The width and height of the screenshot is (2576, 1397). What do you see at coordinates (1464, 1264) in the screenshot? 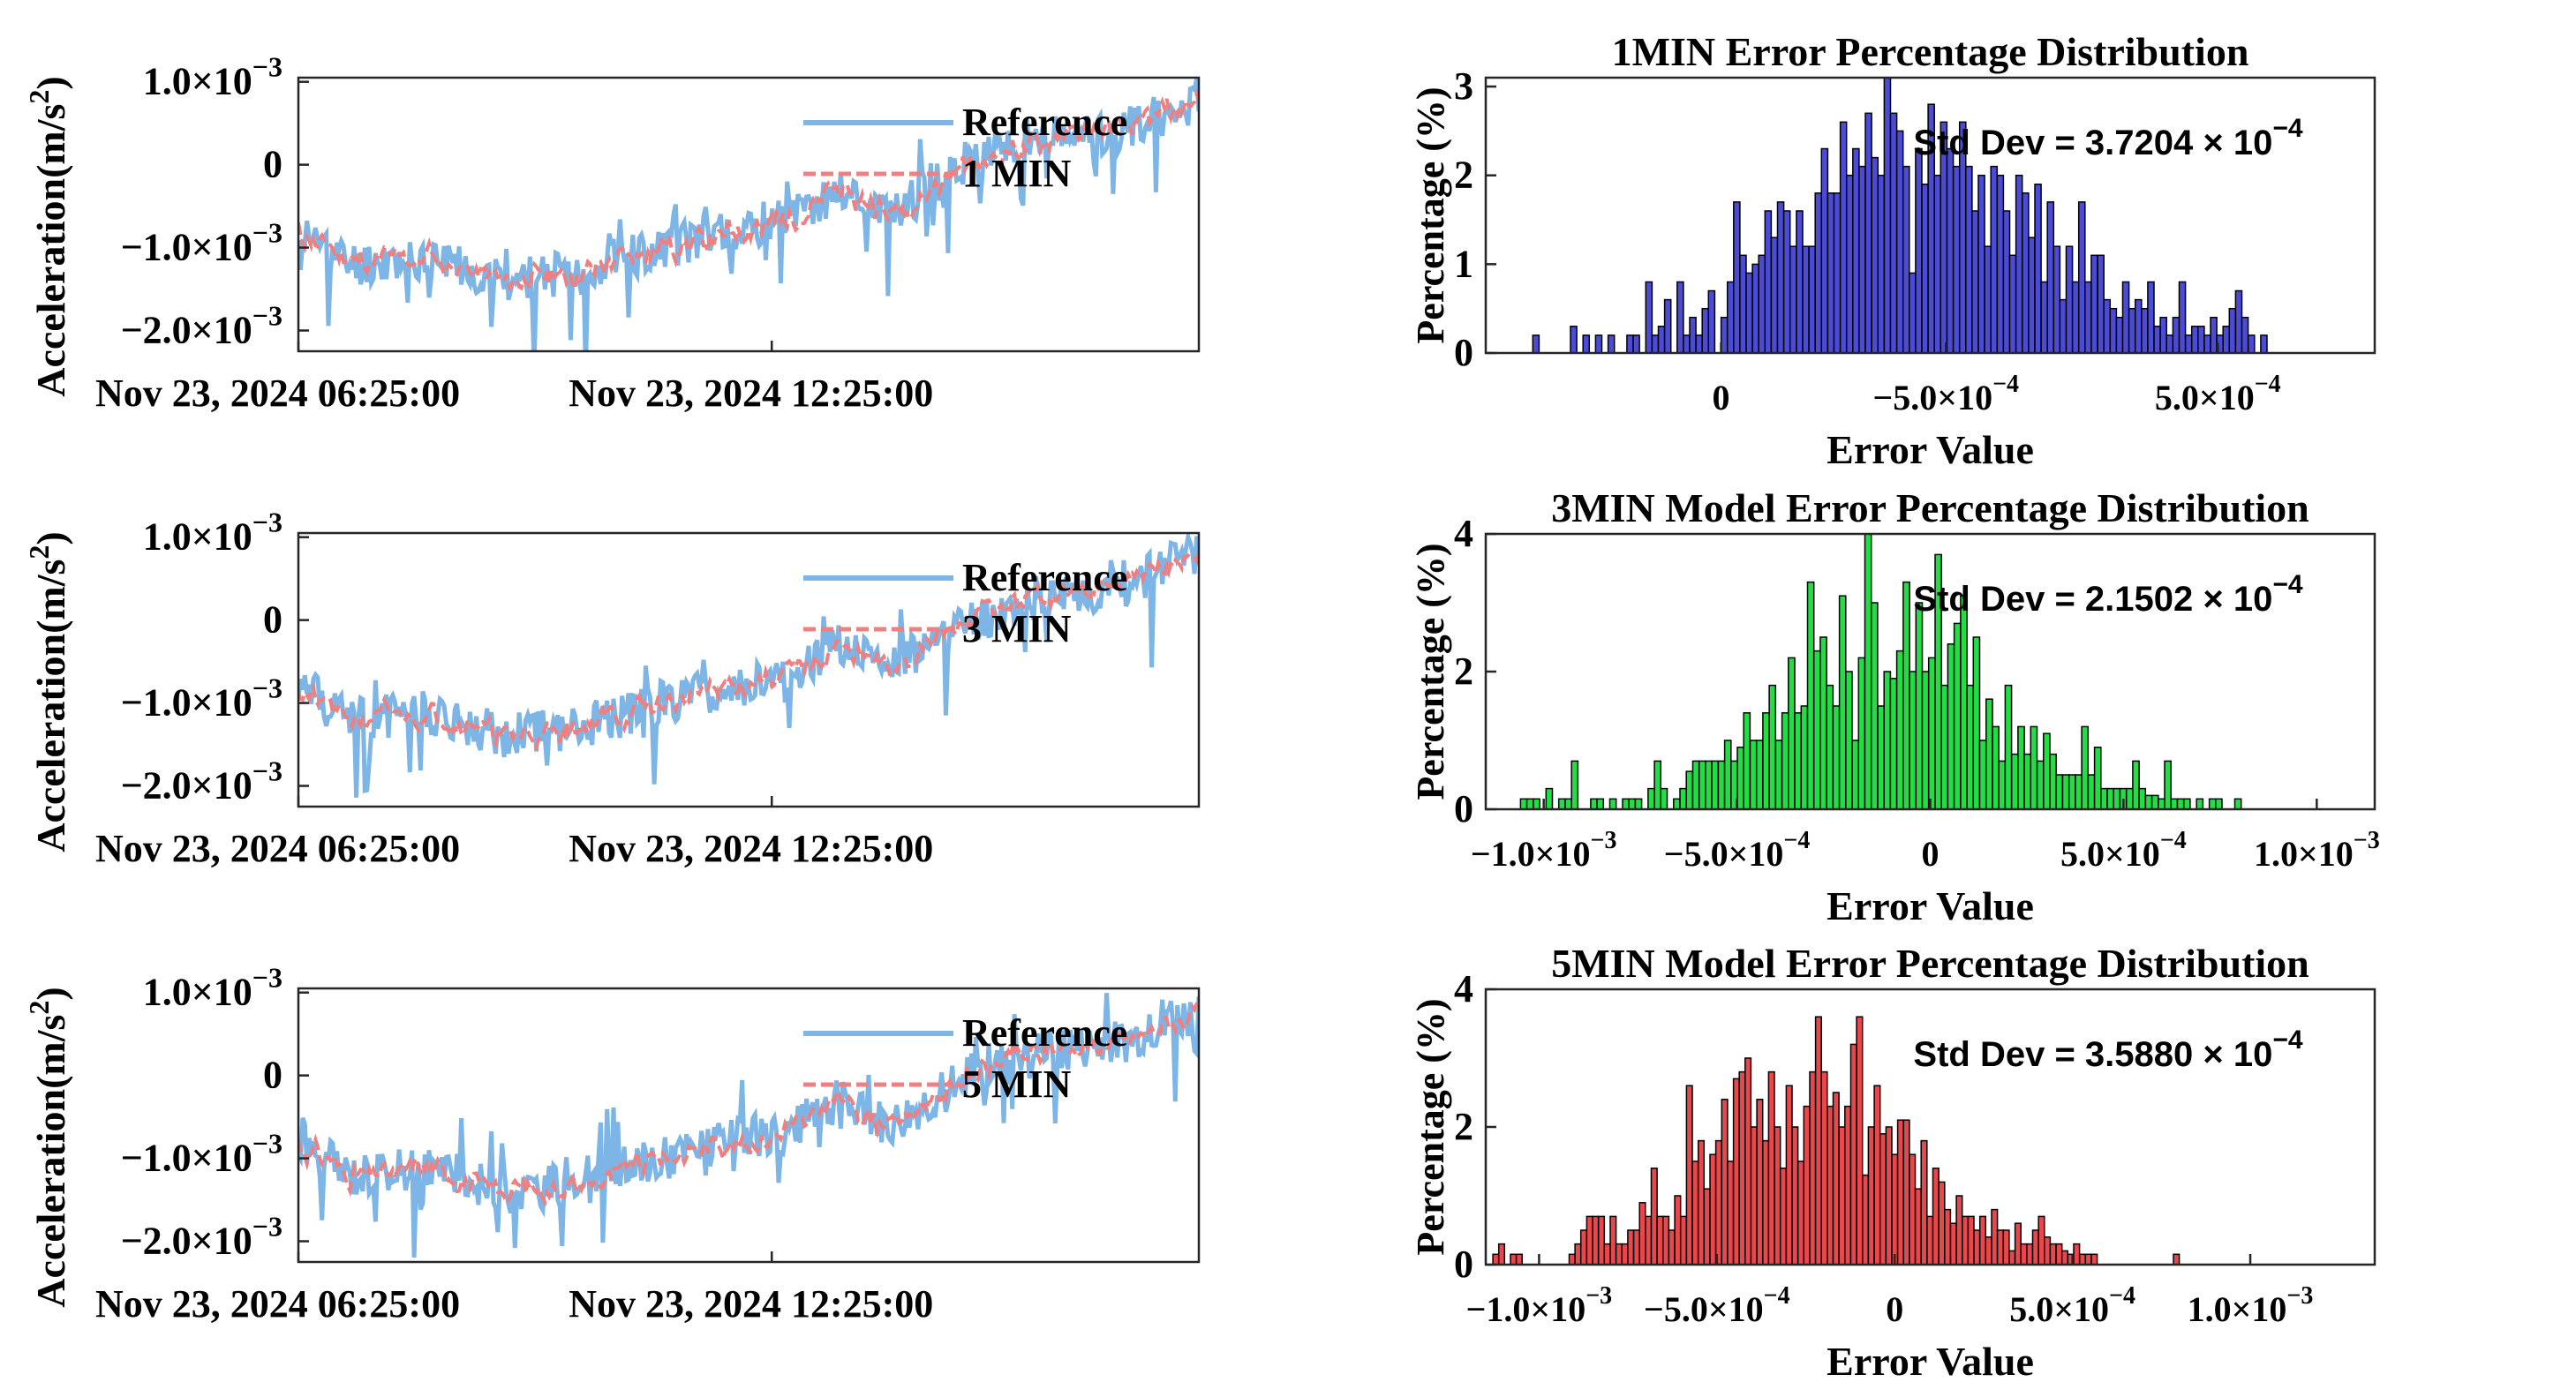
I see `y-tick-label: 0` at bounding box center [1464, 1264].